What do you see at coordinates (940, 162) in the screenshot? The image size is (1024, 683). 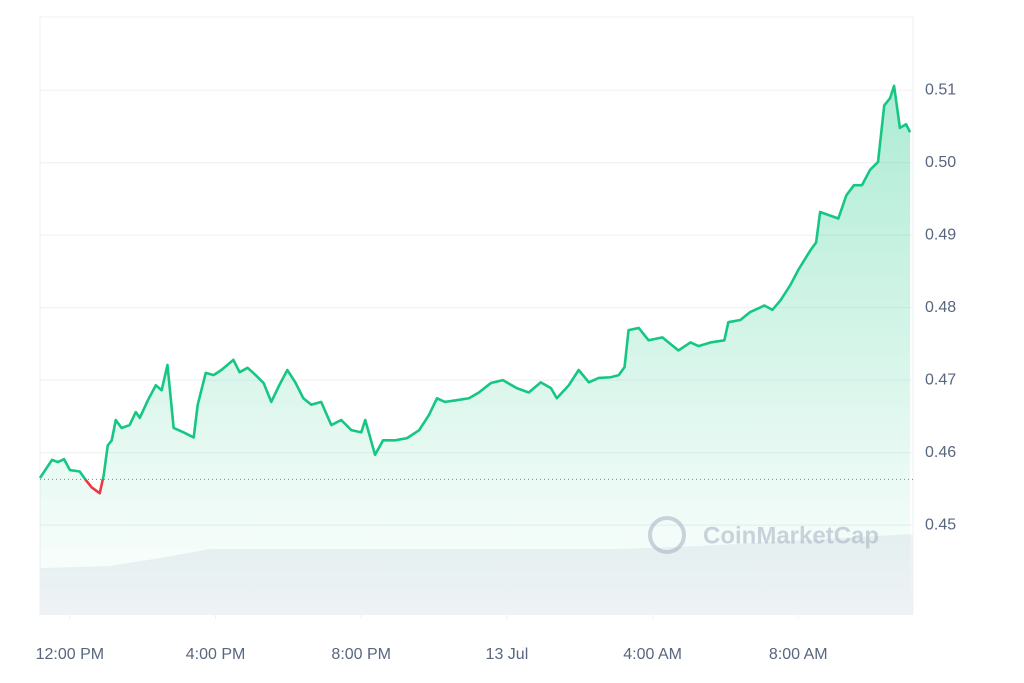 I see `y-tick-label: 0.50` at bounding box center [940, 162].